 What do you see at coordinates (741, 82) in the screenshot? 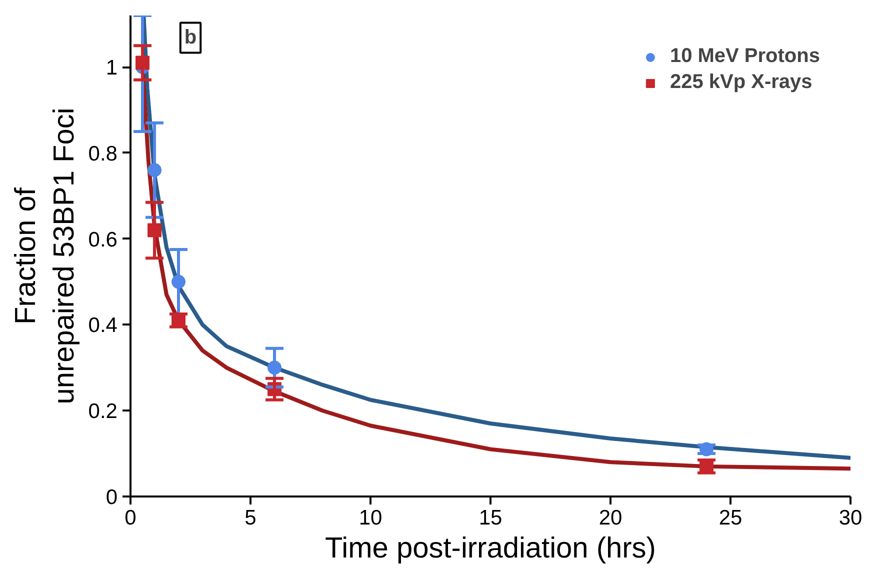
I see `legend-label: 225 kVp X-rays` at bounding box center [741, 82].